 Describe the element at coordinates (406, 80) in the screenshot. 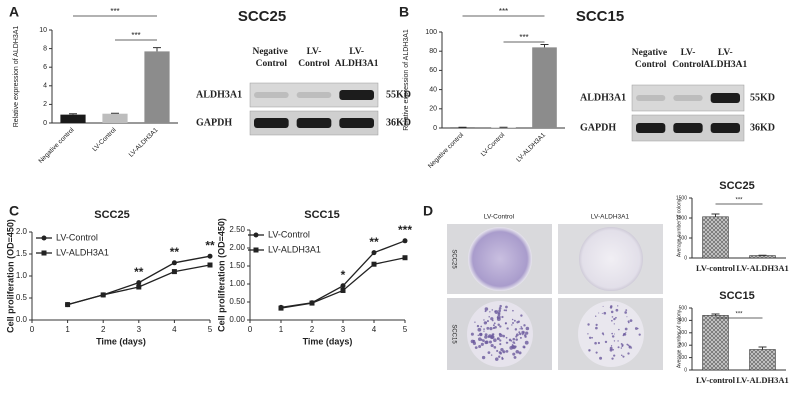

I see `y-axis-label: Relative expression of ALDH3A1` at that location.